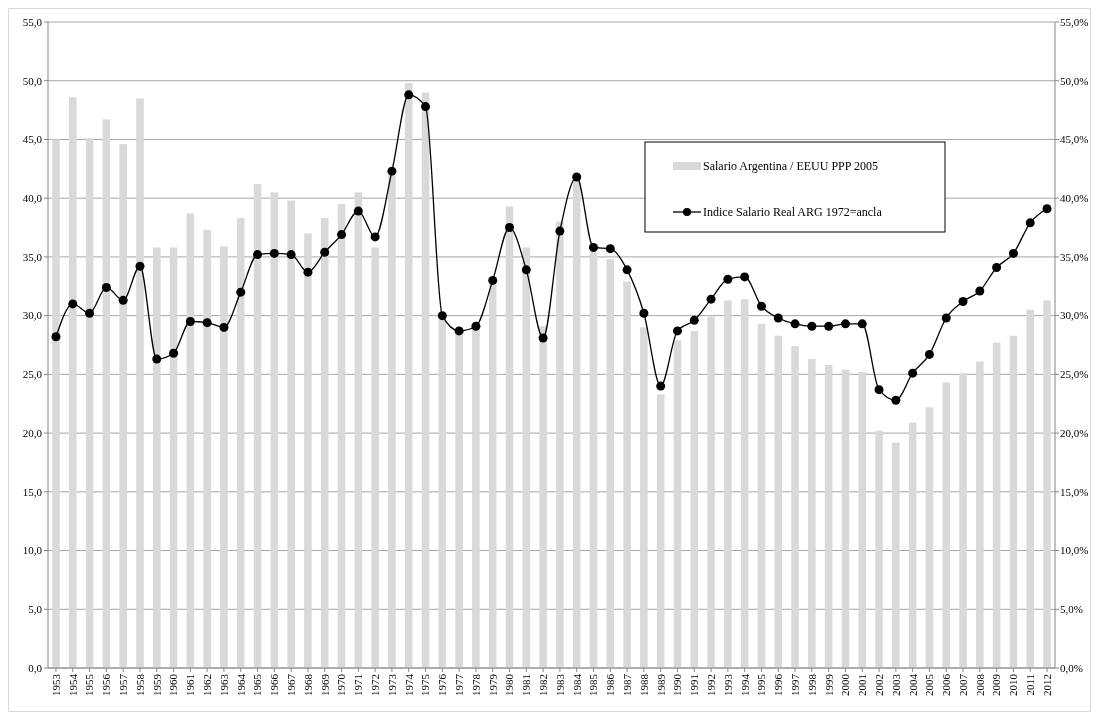 This screenshot has width=1099, height=720. What do you see at coordinates (1074, 139) in the screenshot?
I see `y2-tick-label: 45,0%` at bounding box center [1074, 139].